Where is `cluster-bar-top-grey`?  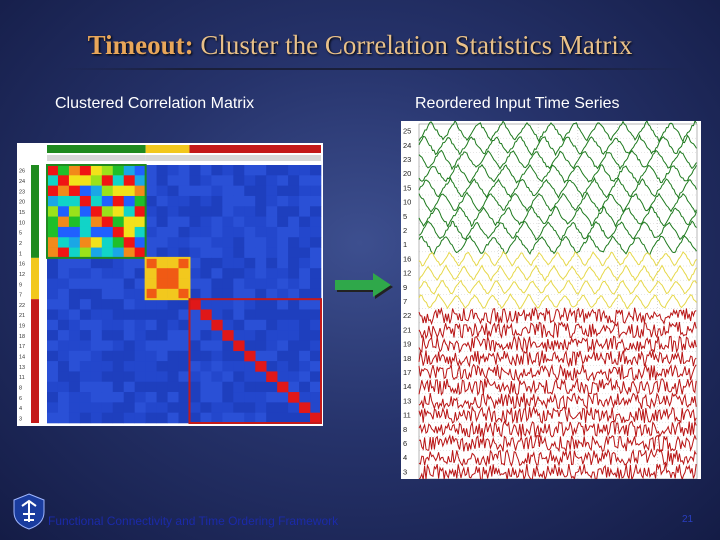
cluster-bar-top-grey is located at coordinates (96, 158).